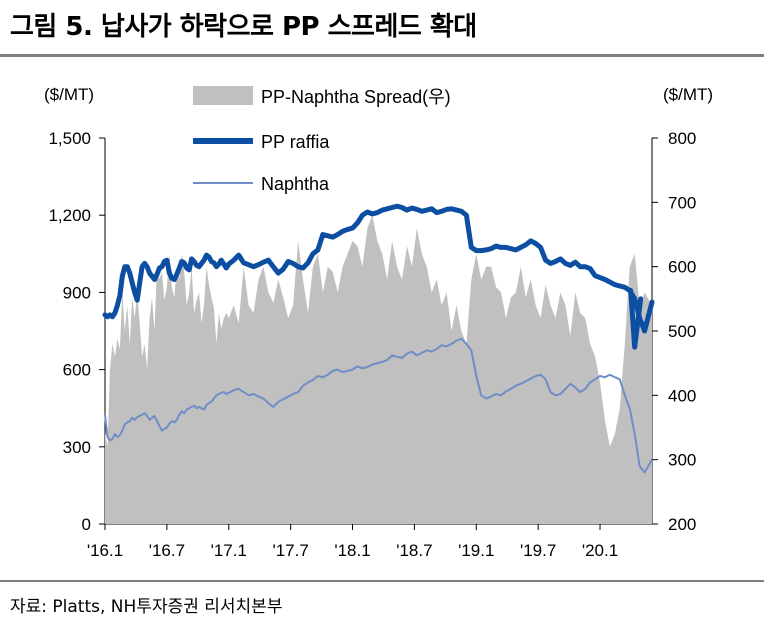  What do you see at coordinates (414, 550) in the screenshot?
I see `x-tick-label: '18.7` at bounding box center [414, 550].